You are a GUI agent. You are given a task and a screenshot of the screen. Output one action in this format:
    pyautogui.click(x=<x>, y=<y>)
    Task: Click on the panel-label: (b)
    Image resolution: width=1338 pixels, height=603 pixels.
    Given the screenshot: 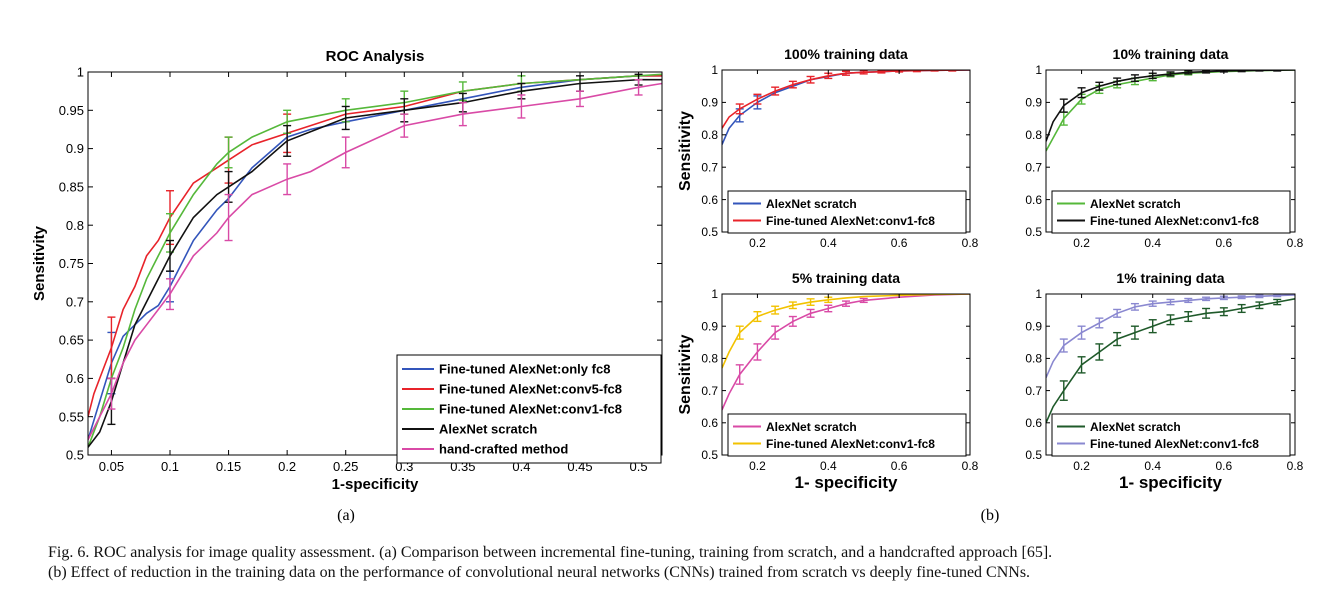 What is the action you would take?
    pyautogui.click(x=990, y=515)
    